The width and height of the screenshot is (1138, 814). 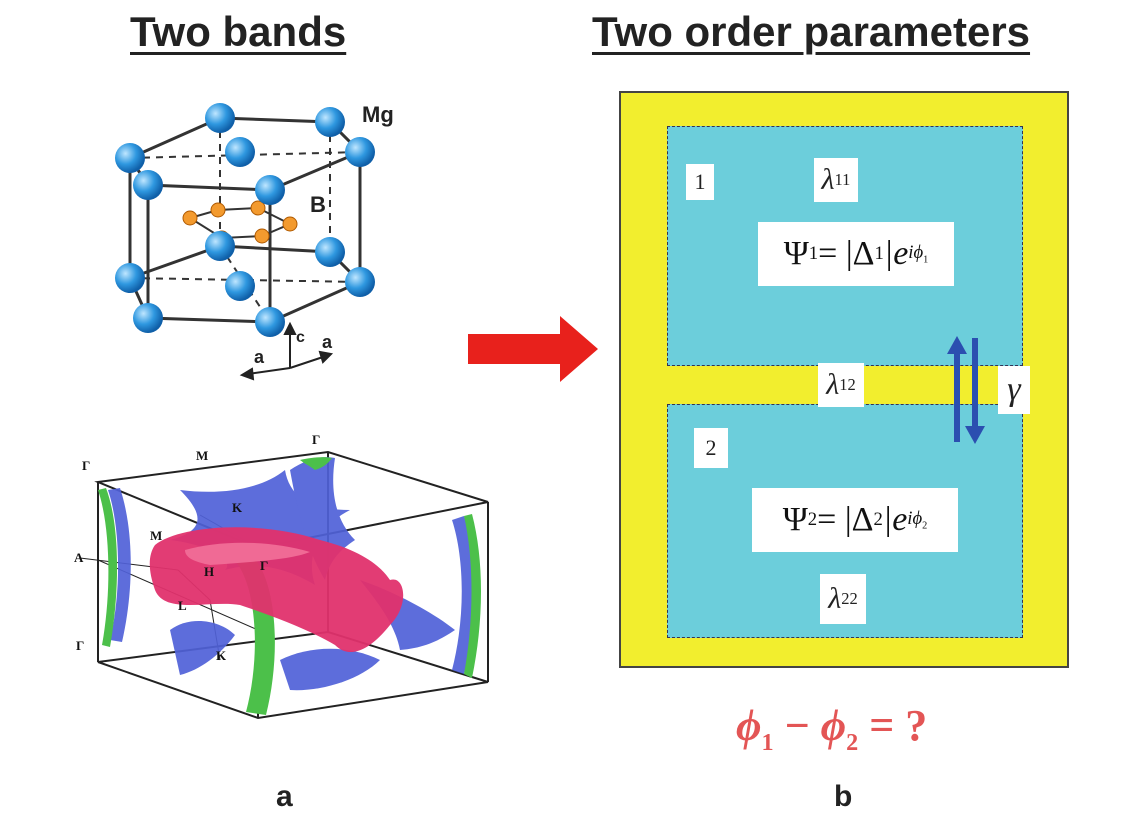 What do you see at coordinates (80, 645) in the screenshot?
I see `bz-label-gamma-bottom-left: Γ` at bounding box center [80, 645].